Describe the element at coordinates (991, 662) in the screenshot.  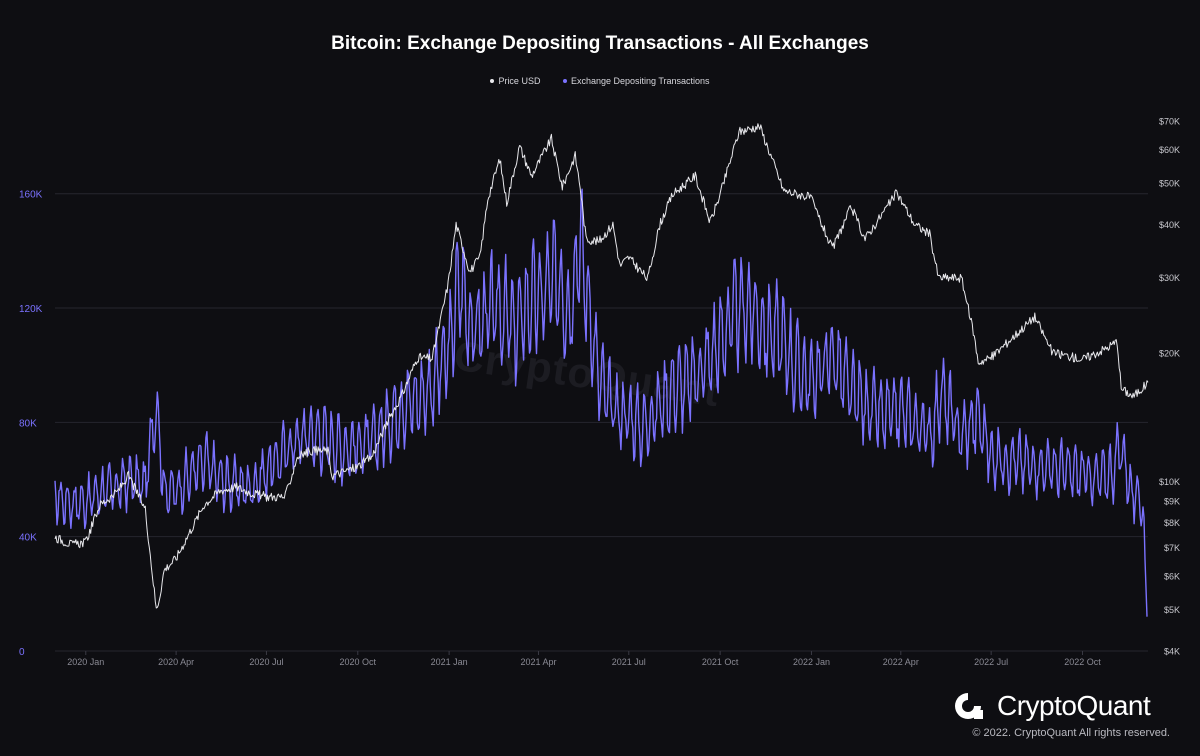
I see `x-tick-label: 2022 Jul` at that location.